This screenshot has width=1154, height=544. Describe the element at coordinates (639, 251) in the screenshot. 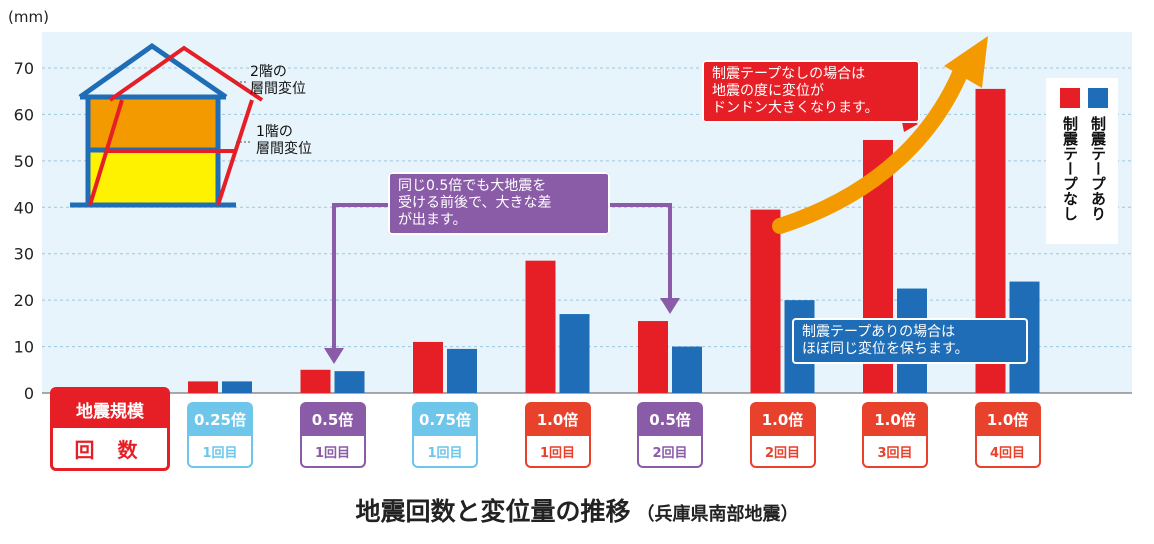

I see `annotation-purple-connector-right` at that location.